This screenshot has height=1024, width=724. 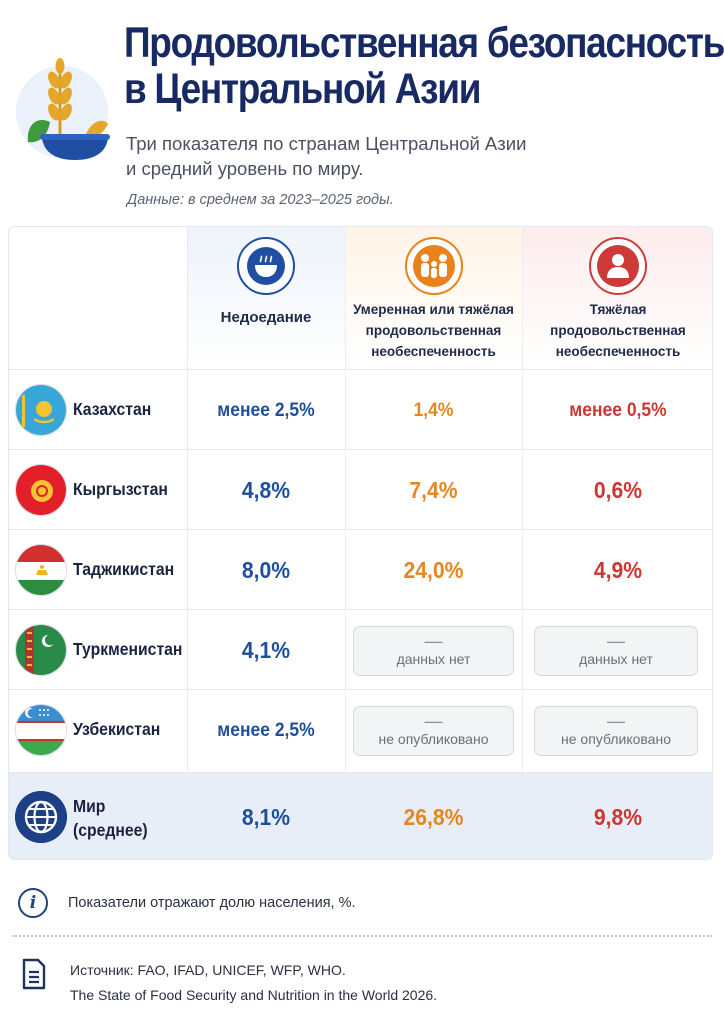 What do you see at coordinates (124, 569) in the screenshot?
I see `country-name: Таджикистан` at bounding box center [124, 569].